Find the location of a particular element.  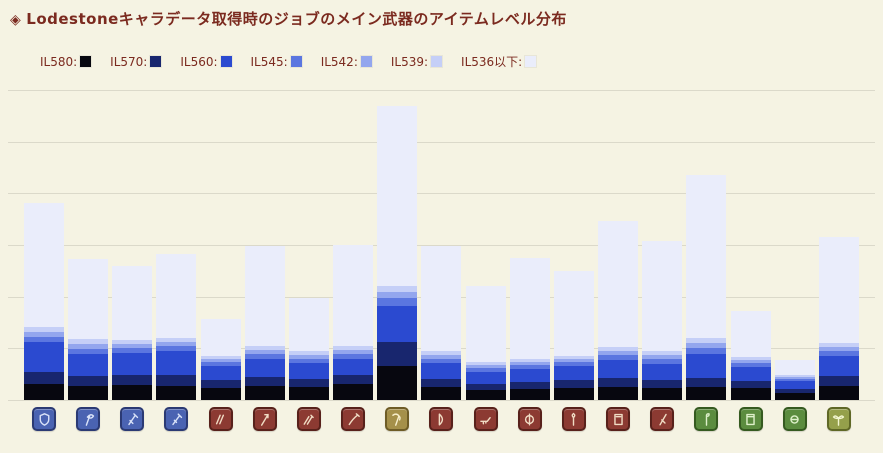

bar-samurai is located at coordinates (353, 322).